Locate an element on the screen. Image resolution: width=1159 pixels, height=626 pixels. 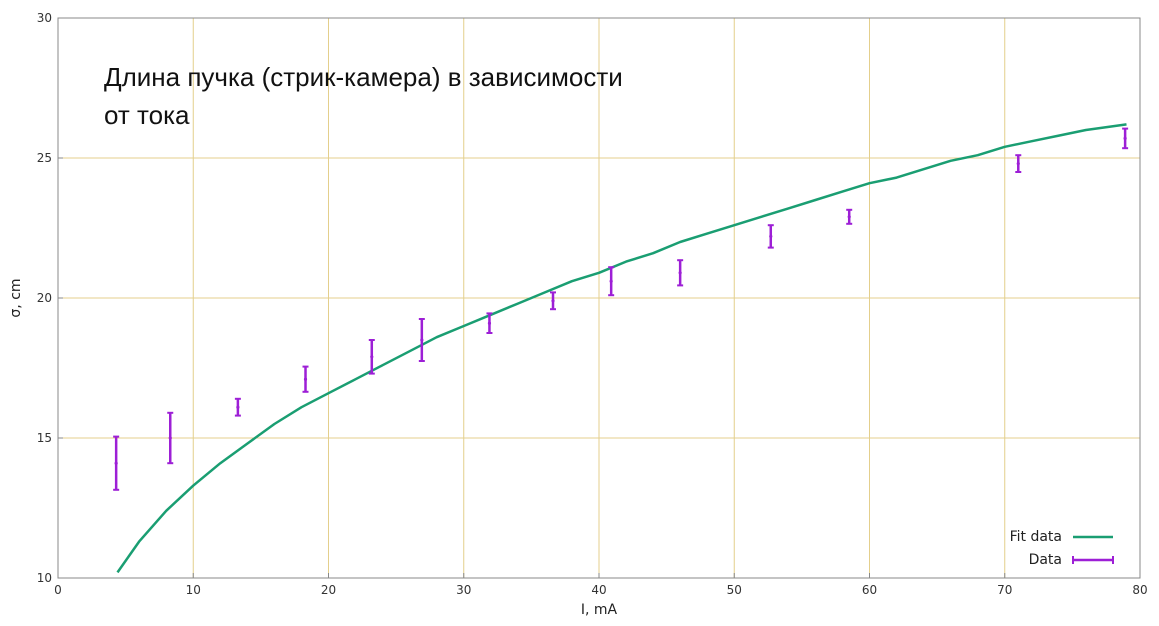
tick-label-x-30: 30 is located at coordinates (463, 590).